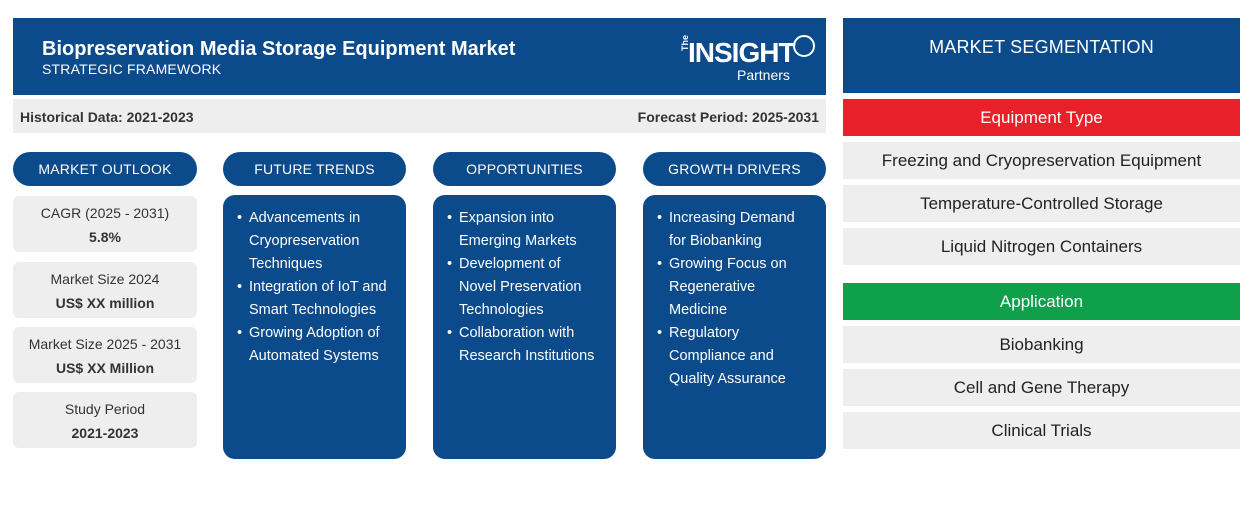 The image size is (1254, 530). What do you see at coordinates (107, 117) in the screenshot?
I see `historical-data-label: Historical Data: 2021-2023` at bounding box center [107, 117].